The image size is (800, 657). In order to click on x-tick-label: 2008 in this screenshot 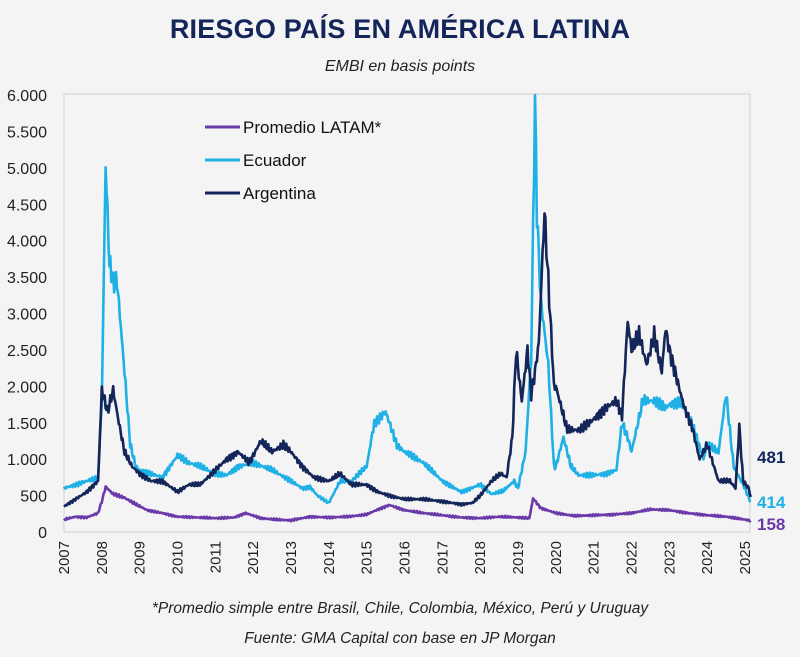, I will do `click(102, 557)`.